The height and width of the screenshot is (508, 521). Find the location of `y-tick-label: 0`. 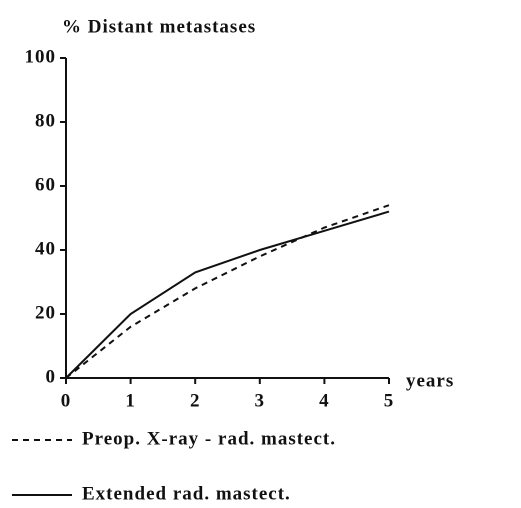

y-tick-label: 0 is located at coordinates (51, 376).